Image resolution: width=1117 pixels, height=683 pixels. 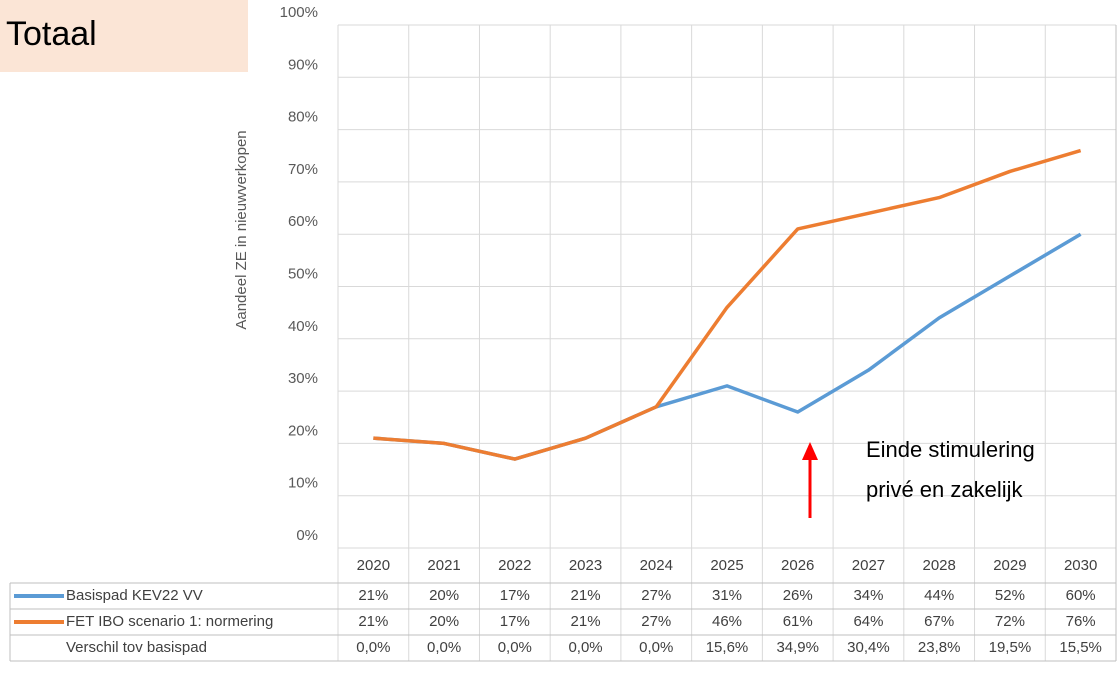 I want to click on data-label: 52%, so click(x=1010, y=595).